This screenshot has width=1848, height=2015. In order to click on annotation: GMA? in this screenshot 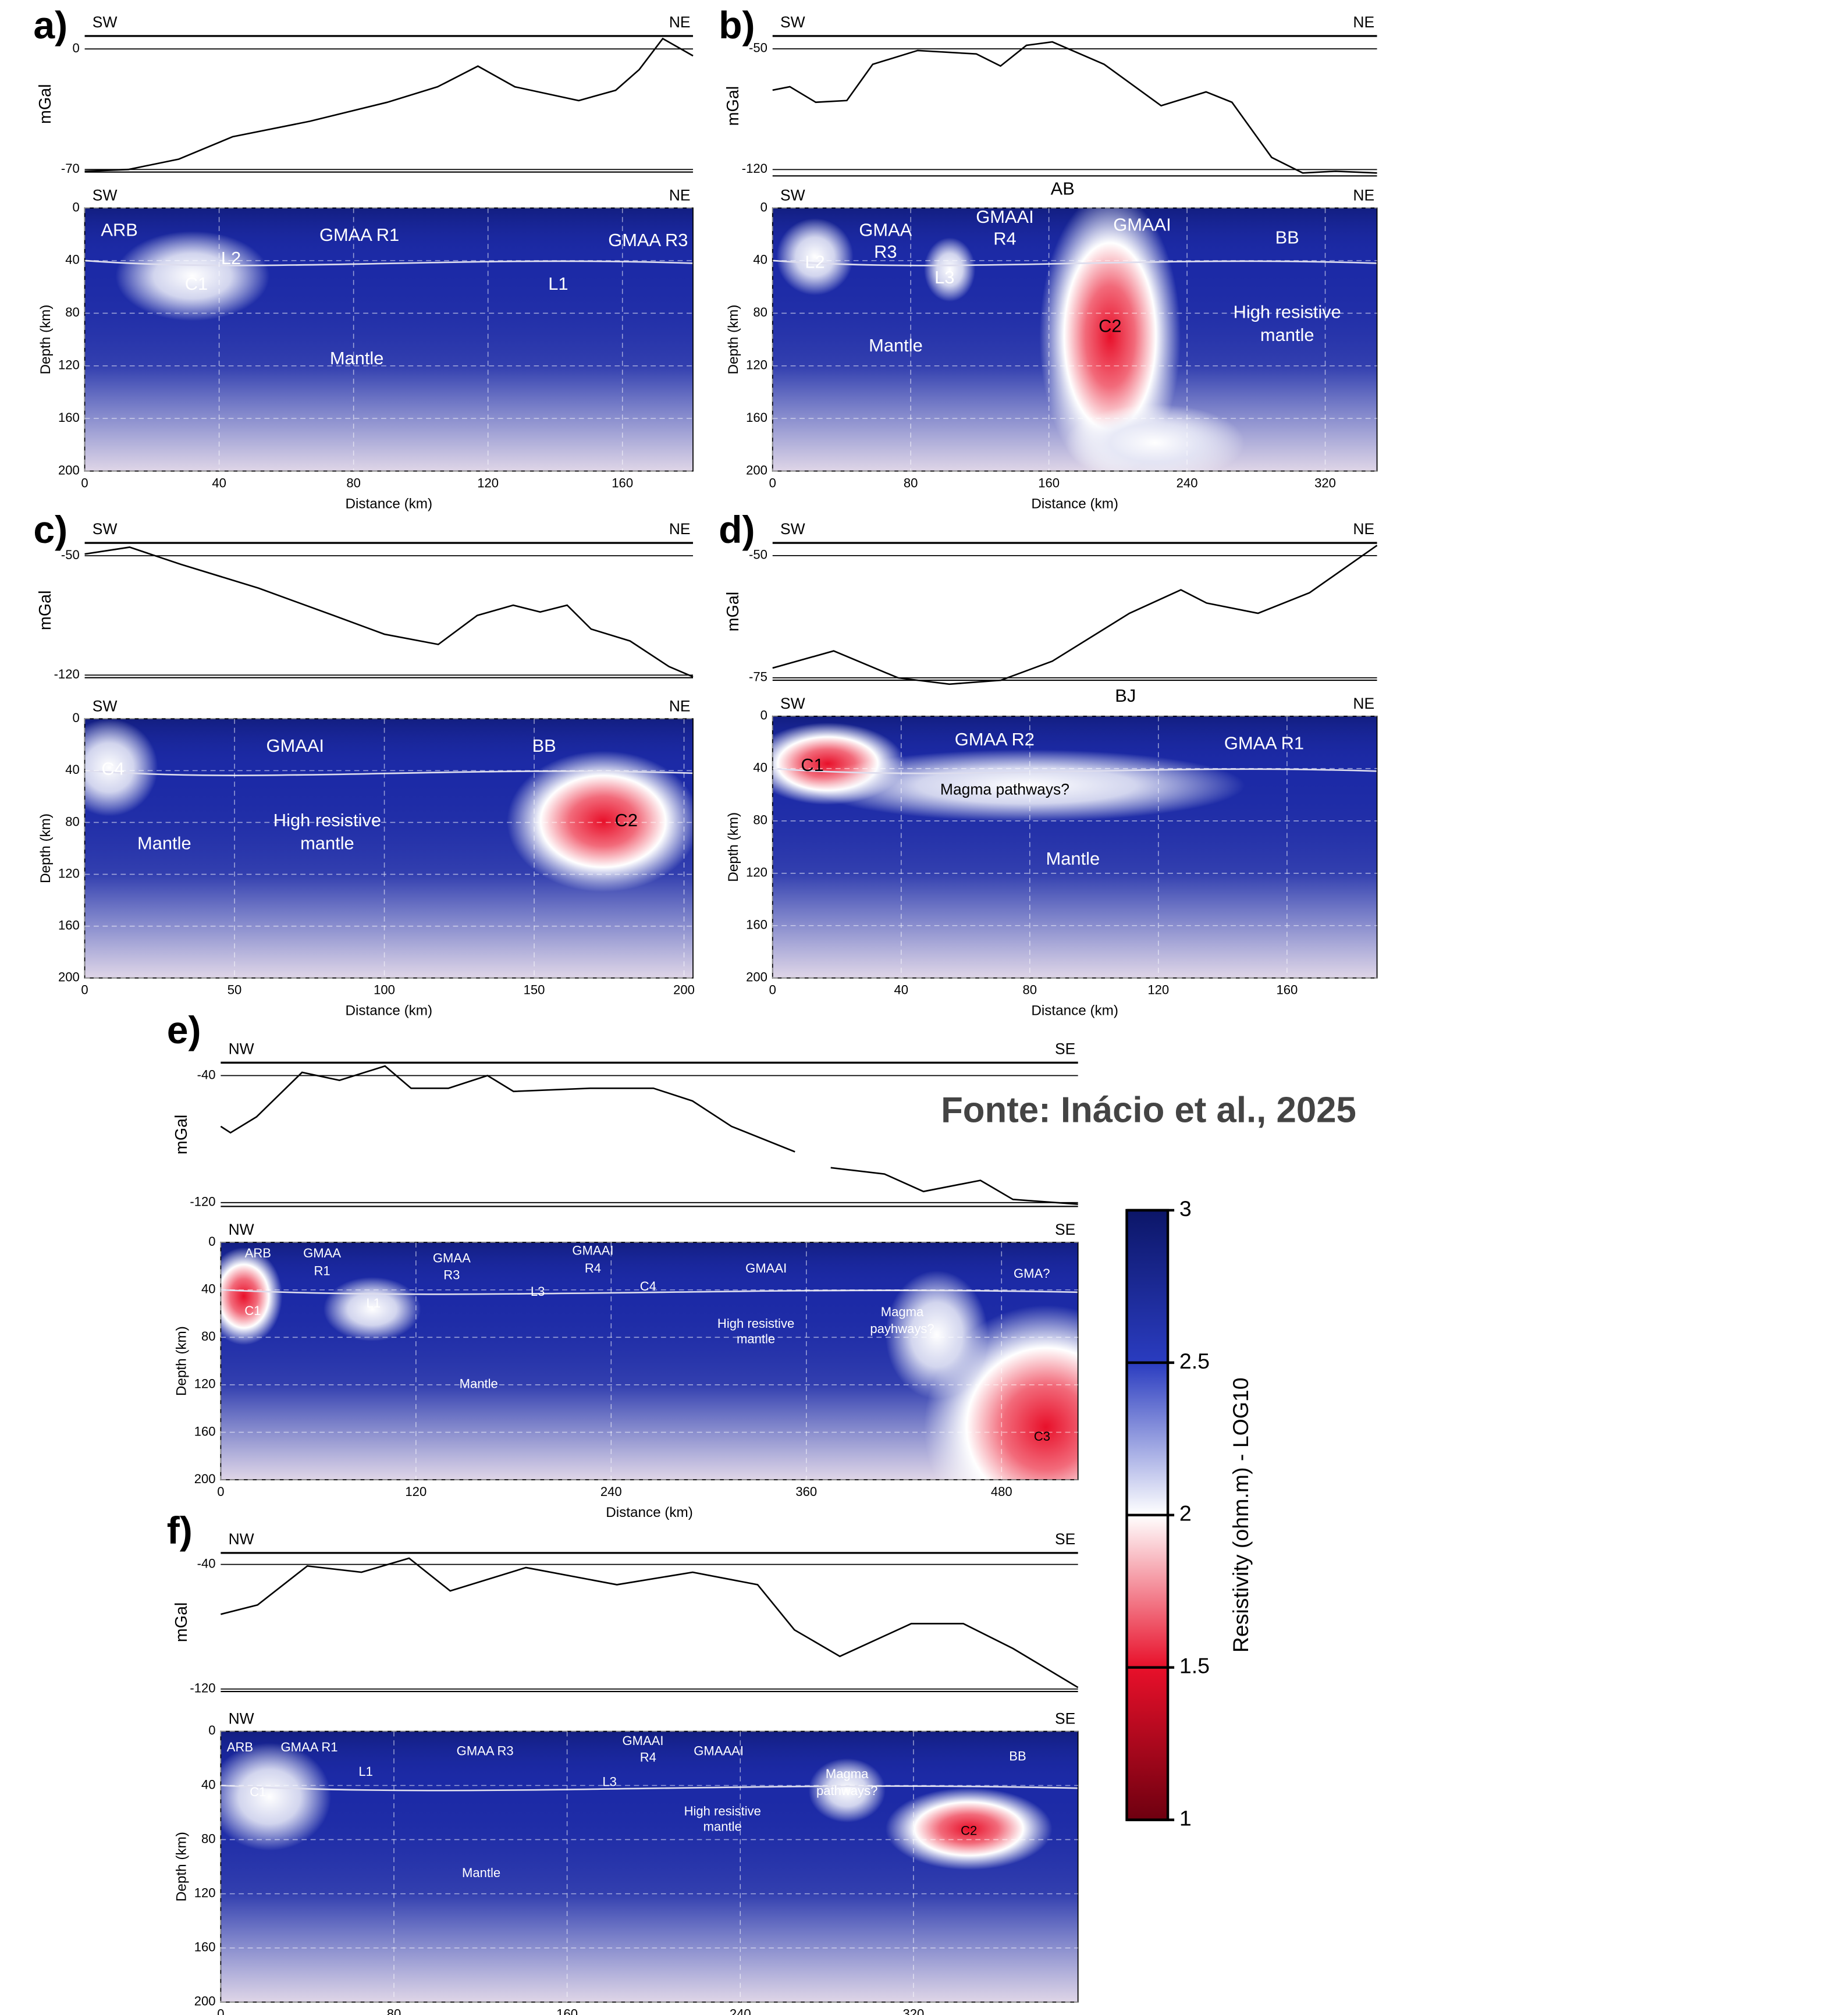, I will do `click(1032, 1273)`.